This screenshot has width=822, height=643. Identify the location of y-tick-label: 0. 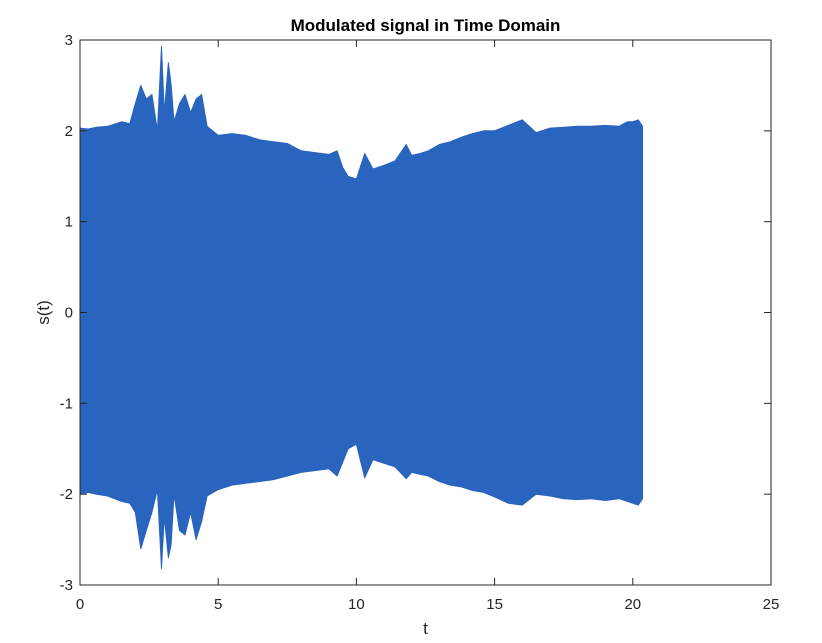
(69, 313).